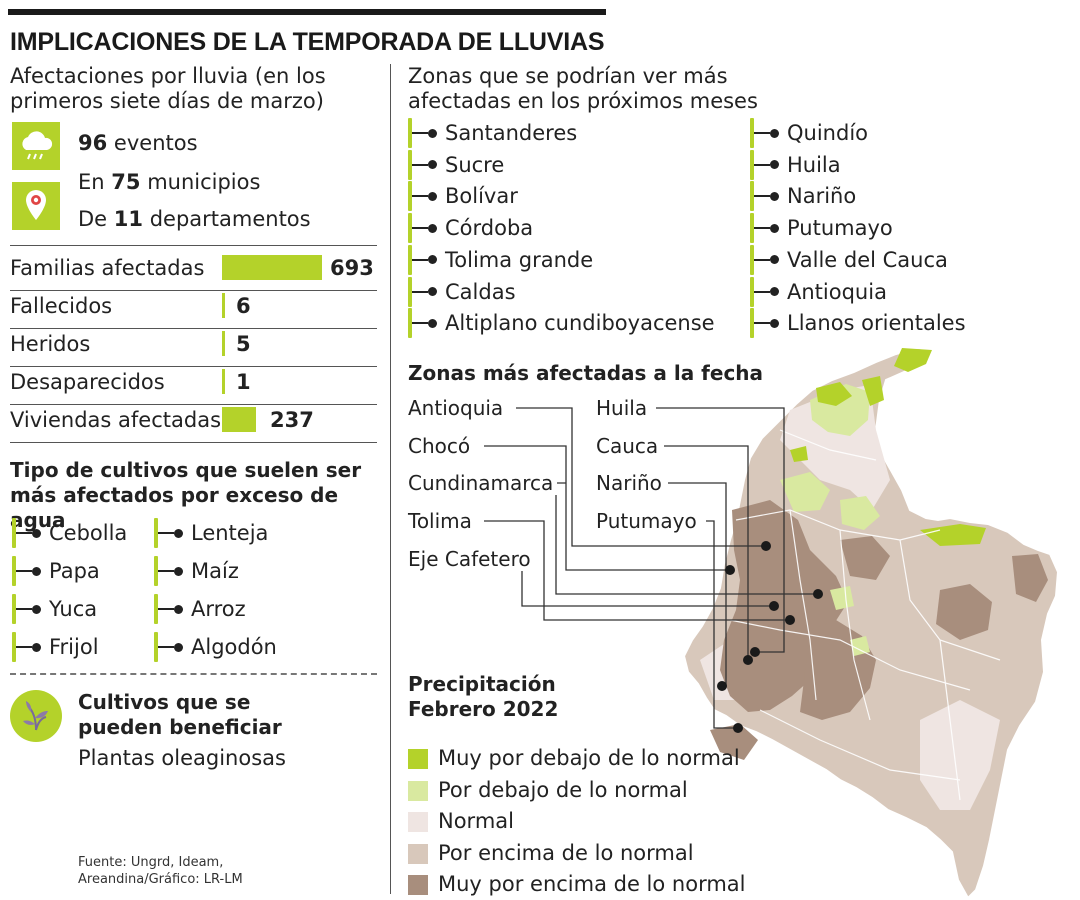 The image size is (1080, 900). Describe the element at coordinates (36, 146) in the screenshot. I see `rain-cloud-icon` at that location.